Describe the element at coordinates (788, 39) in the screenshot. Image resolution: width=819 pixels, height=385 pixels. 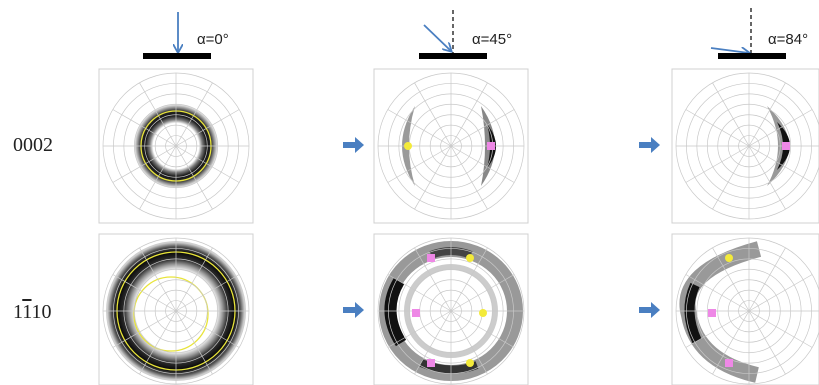
I see `angle-label: α=84°` at that location.